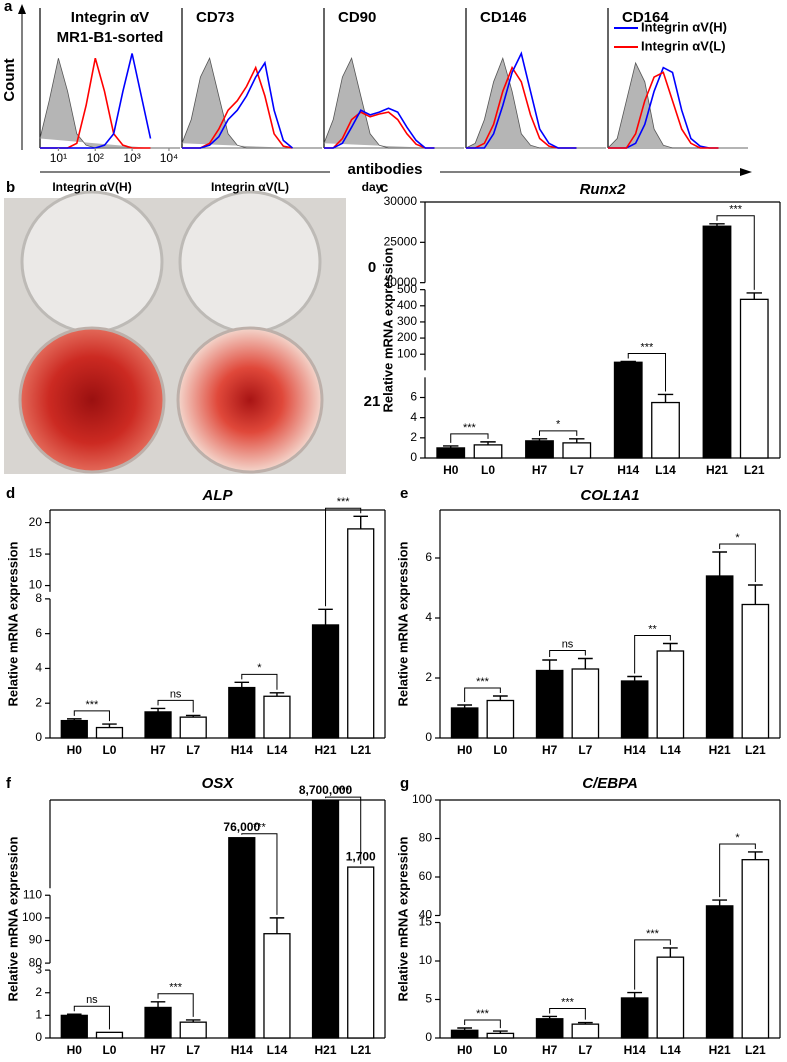 Image resolution: width=787 pixels, height=1062 pixels. Describe the element at coordinates (404, 783) in the screenshot. I see `panel-letter: g` at that location.